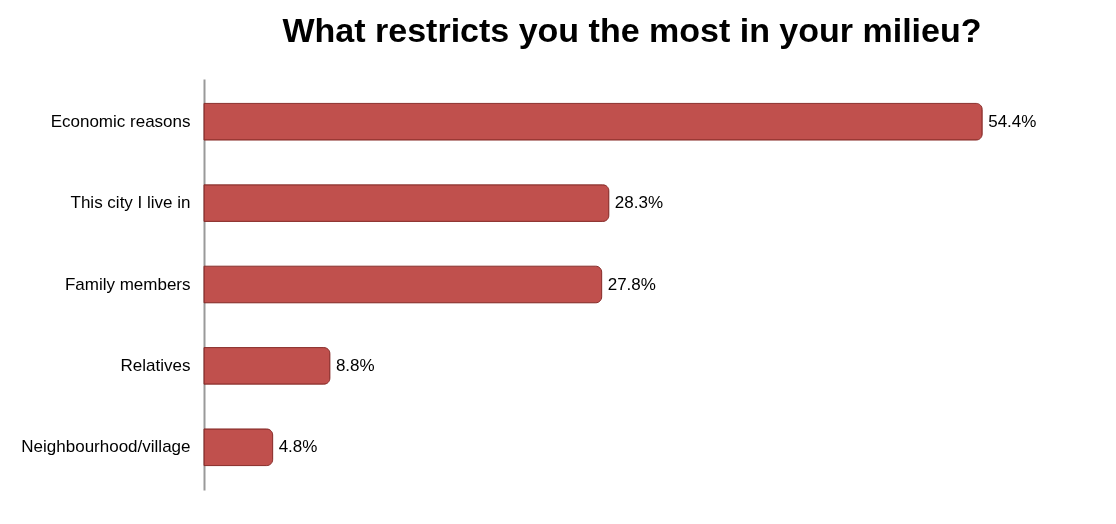  I want to click on data-label: 8.8%, so click(355, 365).